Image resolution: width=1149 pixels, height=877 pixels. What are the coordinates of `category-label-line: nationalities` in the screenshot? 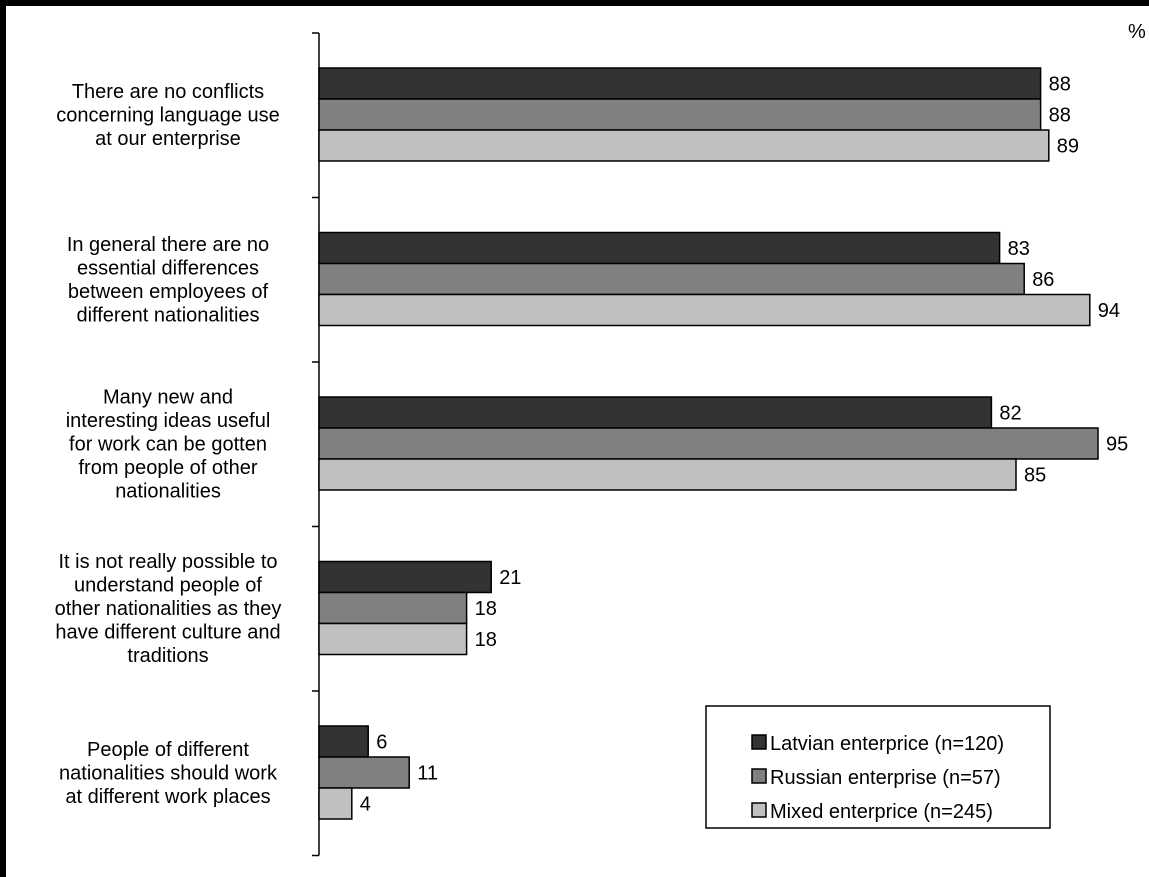 It's located at (168, 492).